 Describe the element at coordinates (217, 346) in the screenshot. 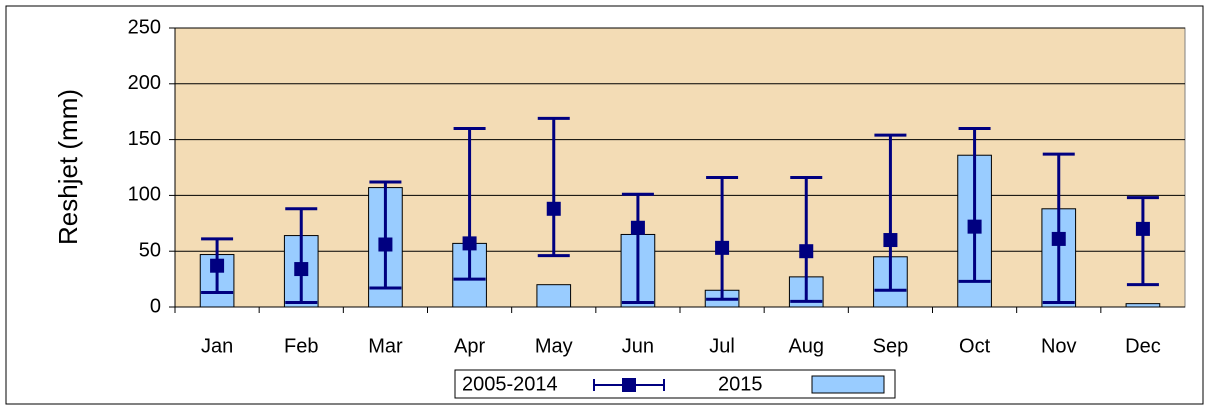

I see `x-tick-label: Jan` at that location.